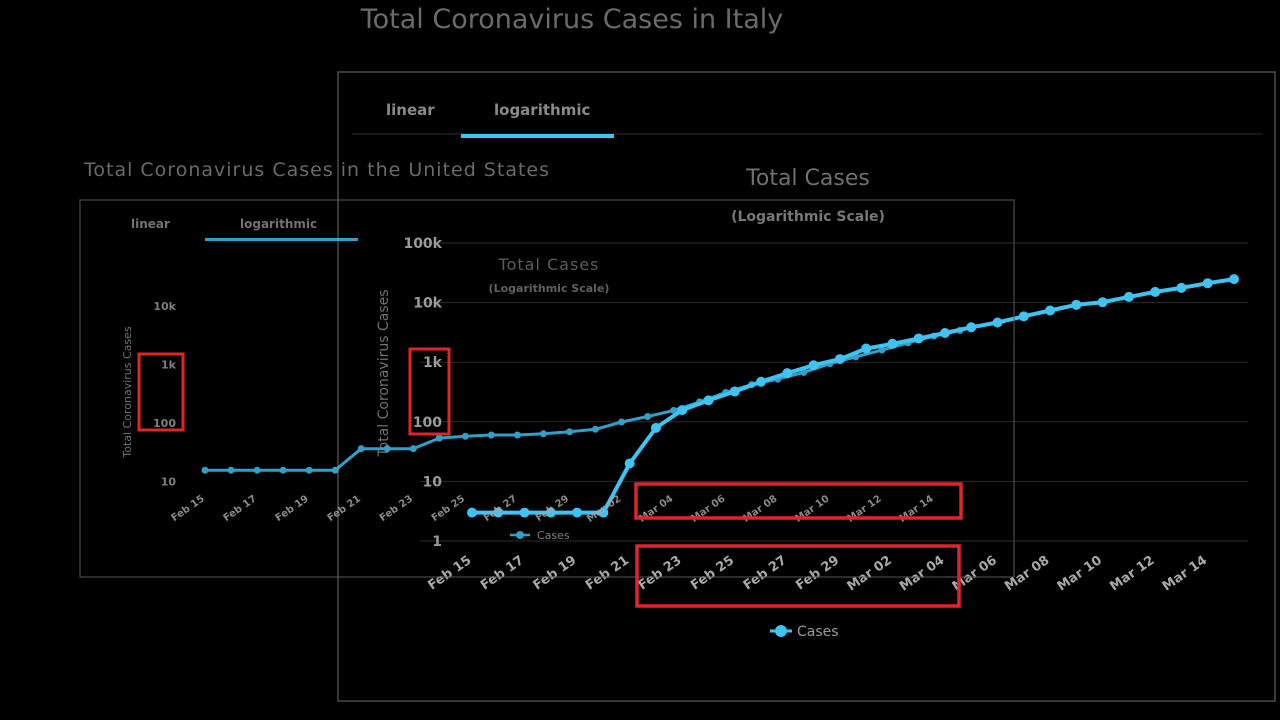  I want to click on italy-x-tick-label: Feb 15, so click(449, 573).